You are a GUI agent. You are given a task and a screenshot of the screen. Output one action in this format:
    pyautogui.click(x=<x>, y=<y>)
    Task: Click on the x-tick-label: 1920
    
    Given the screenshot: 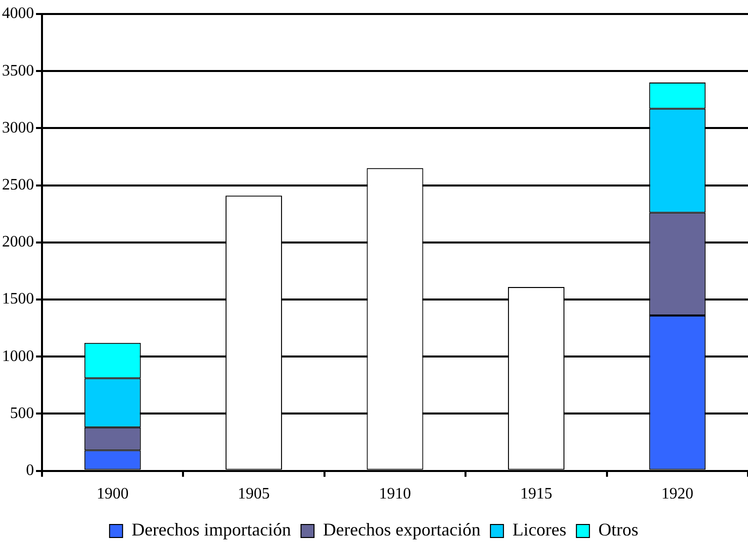 What is the action you would take?
    pyautogui.click(x=677, y=494)
    